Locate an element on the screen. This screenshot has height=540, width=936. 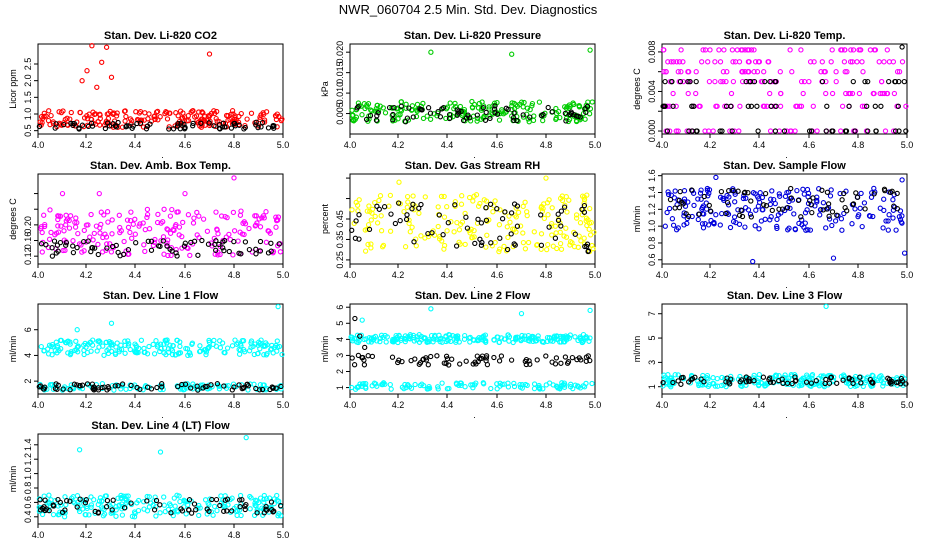
y-tick-label: 6 is located at coordinates (28, 329).